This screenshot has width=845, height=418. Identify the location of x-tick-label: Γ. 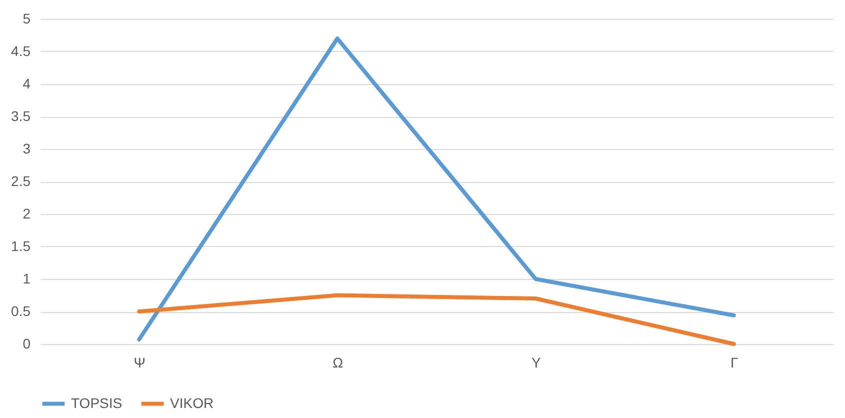
(734, 362).